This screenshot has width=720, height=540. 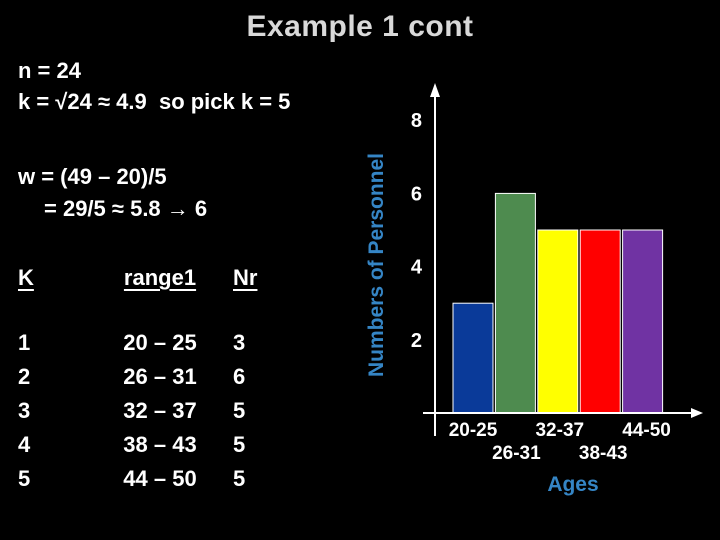 What do you see at coordinates (24, 444) in the screenshot?
I see `cell-k: 4` at bounding box center [24, 444].